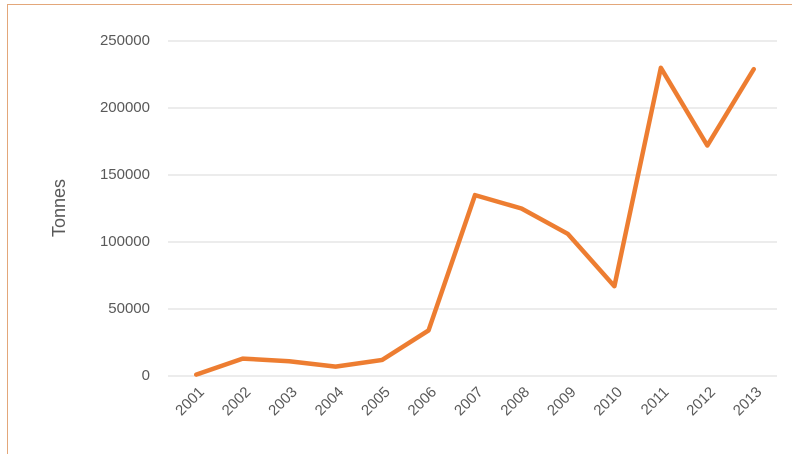 The width and height of the screenshot is (792, 454). I want to click on x-tick-label: 2002, so click(237, 402).